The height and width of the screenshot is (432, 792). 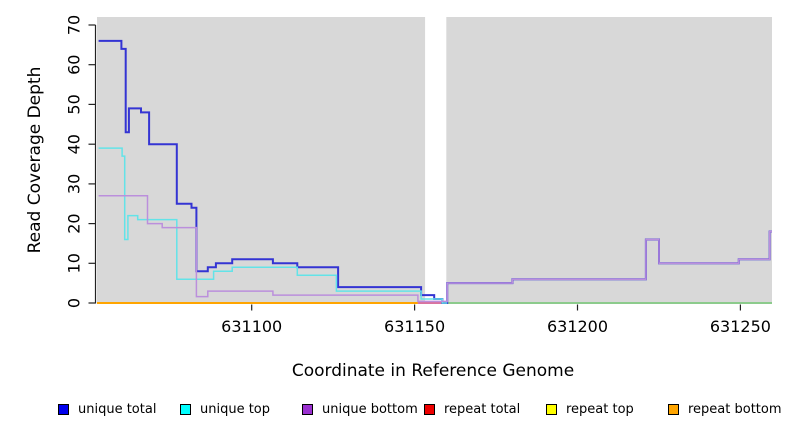 I want to click on x-tick-label: 631100, so click(x=251, y=326).